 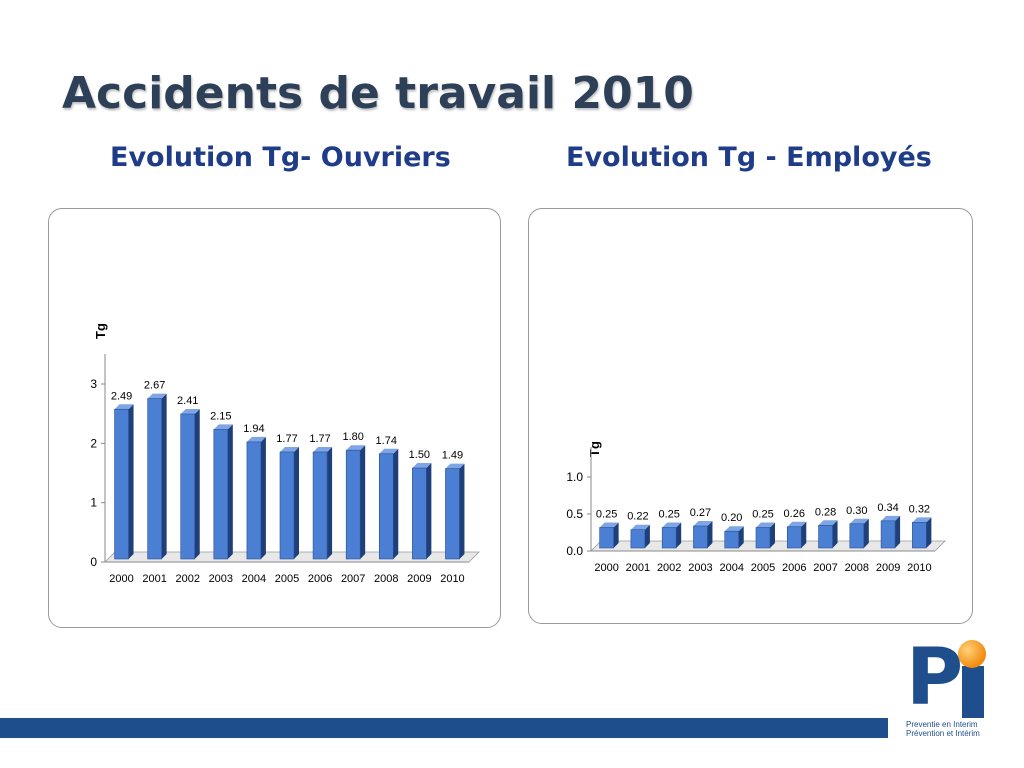 What do you see at coordinates (121, 579) in the screenshot?
I see `ouvriers-x-tick-label: 2000` at bounding box center [121, 579].